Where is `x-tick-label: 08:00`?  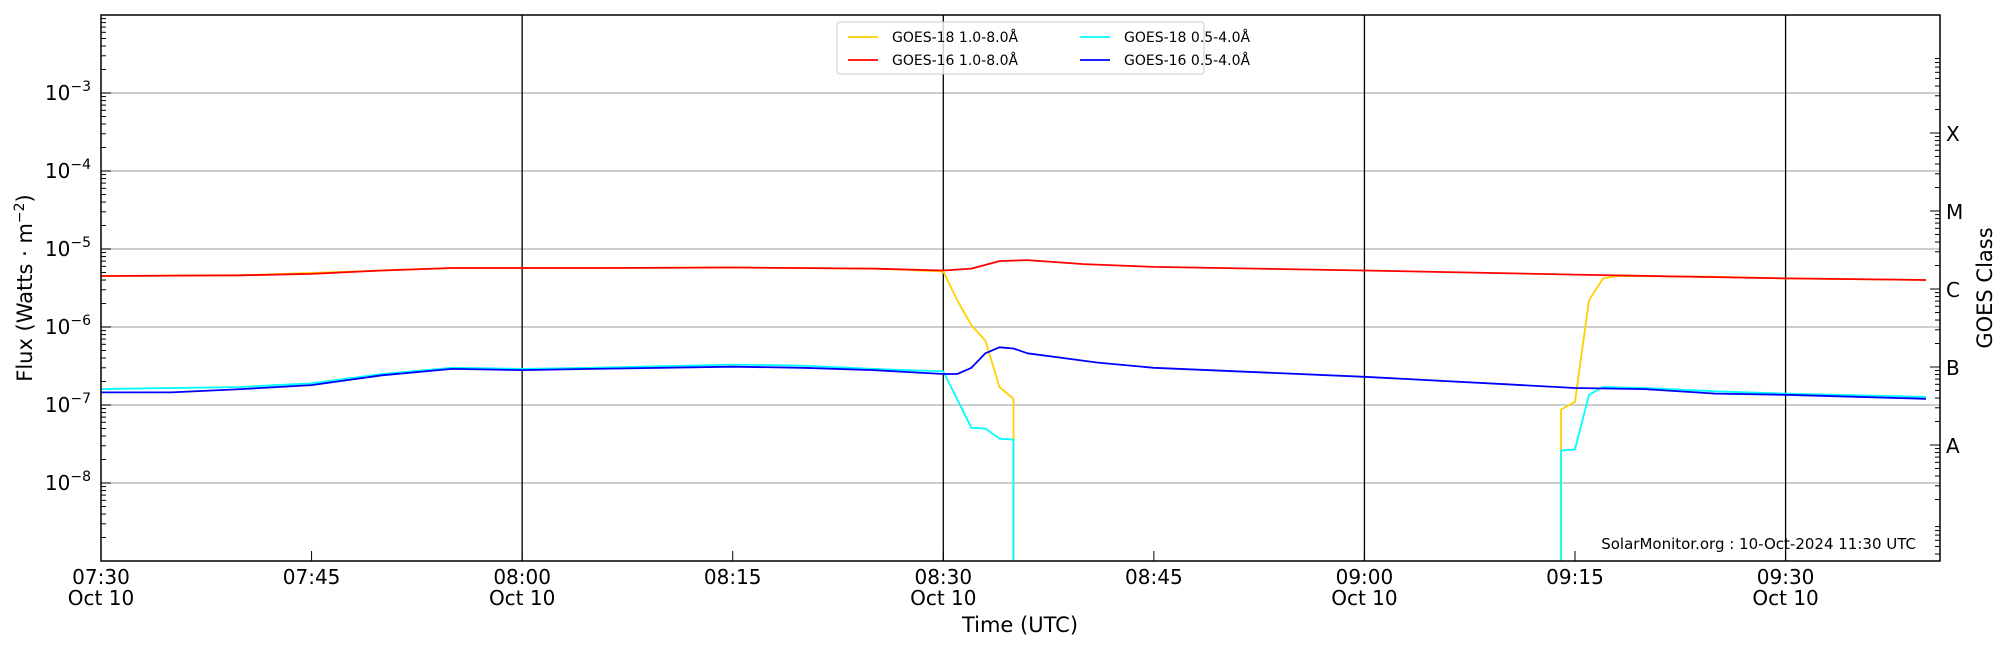 x-tick-label: 08:00 is located at coordinates (522, 577).